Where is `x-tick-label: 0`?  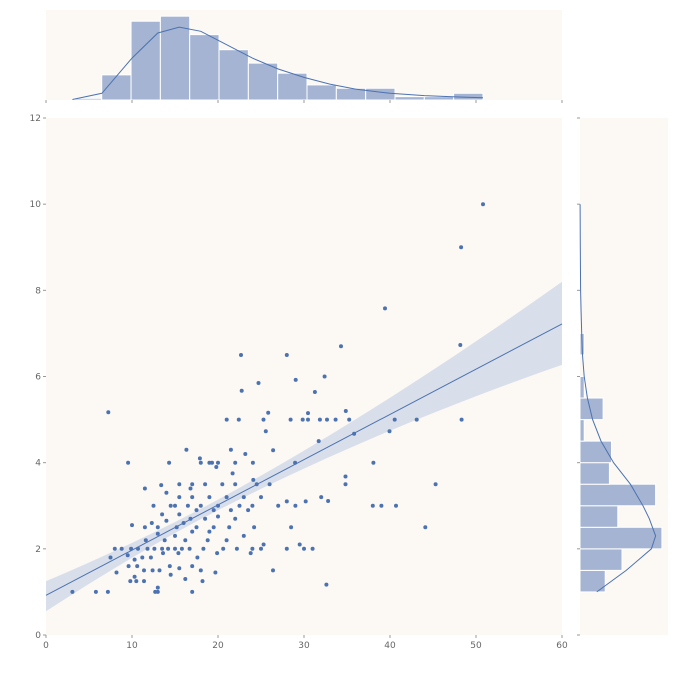 x-tick-label: 0 is located at coordinates (46, 646).